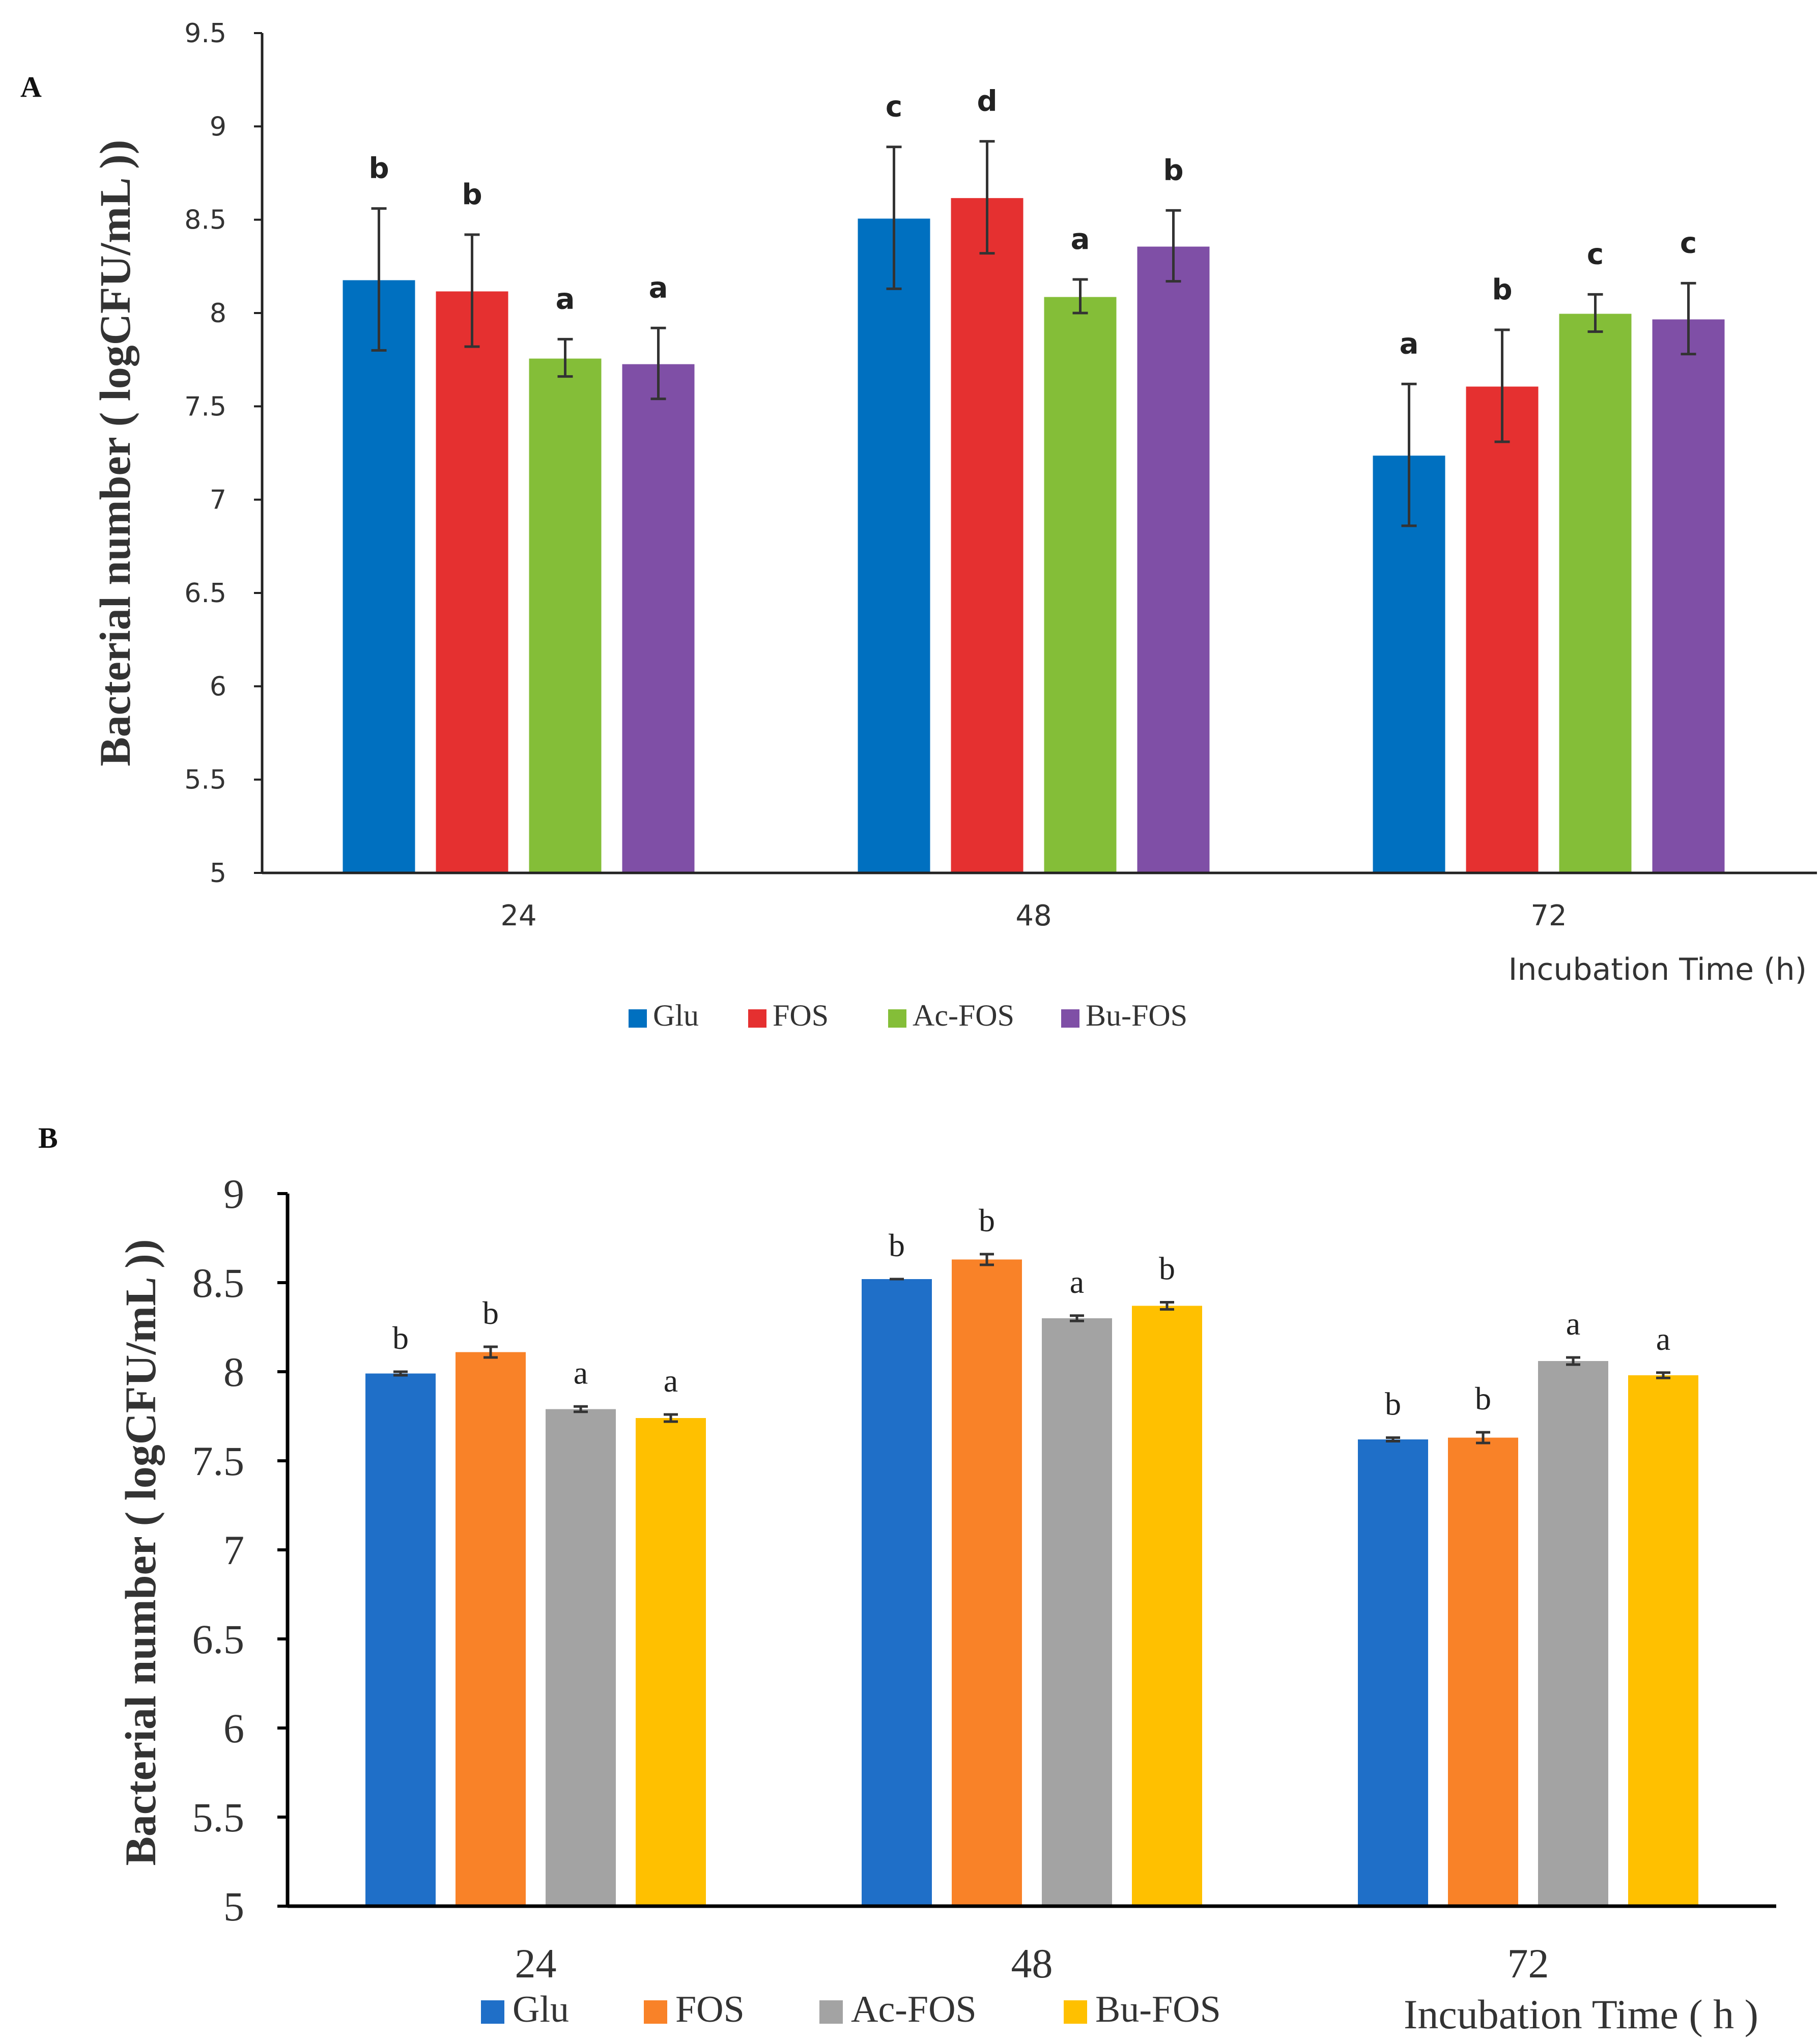  Describe the element at coordinates (378, 168) in the screenshot. I see `significance-label-glu-24: b` at that location.